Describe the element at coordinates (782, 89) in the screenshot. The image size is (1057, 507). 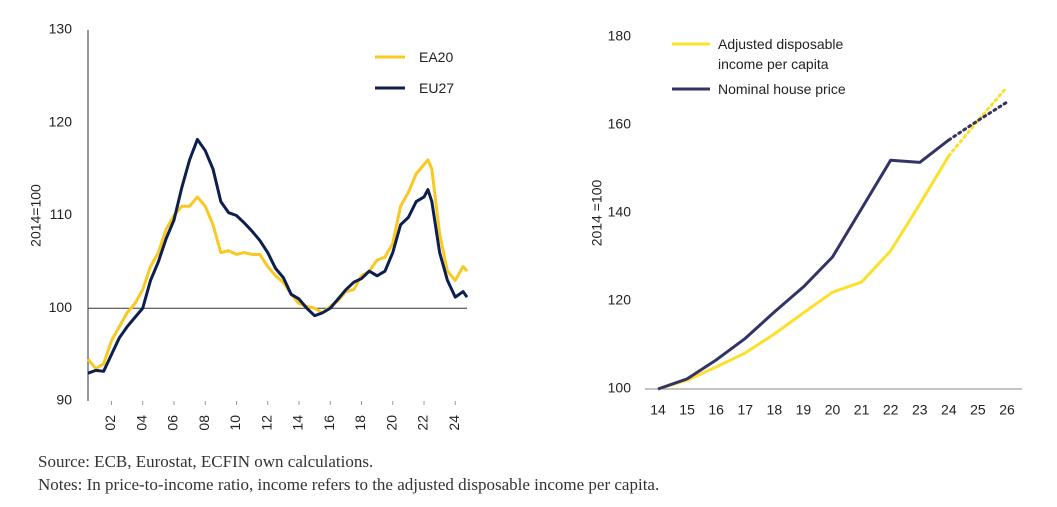
I see `legend-label: Nominal house price` at that location.